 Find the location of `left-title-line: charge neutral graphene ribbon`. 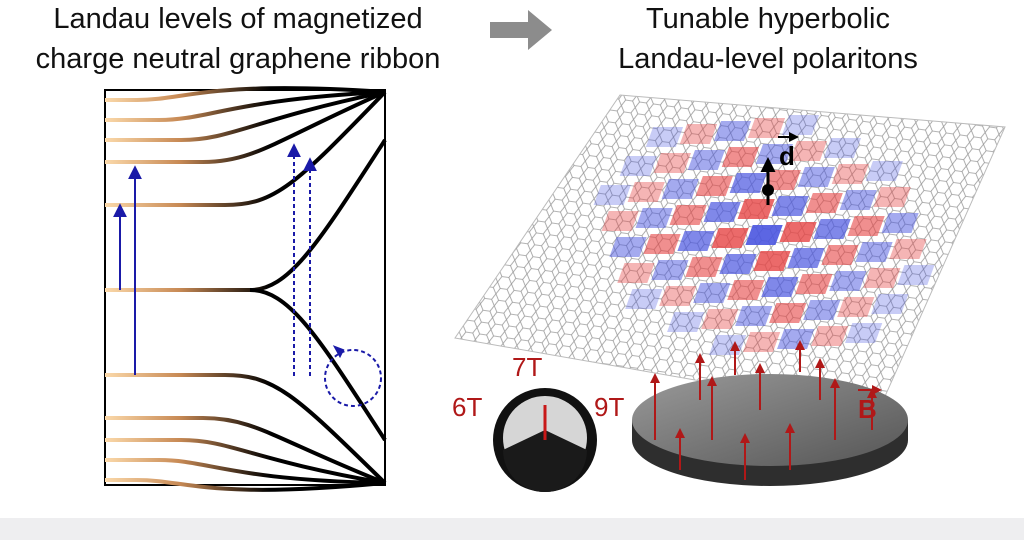

left-title-line: charge neutral graphene ribbon is located at coordinates (238, 59).